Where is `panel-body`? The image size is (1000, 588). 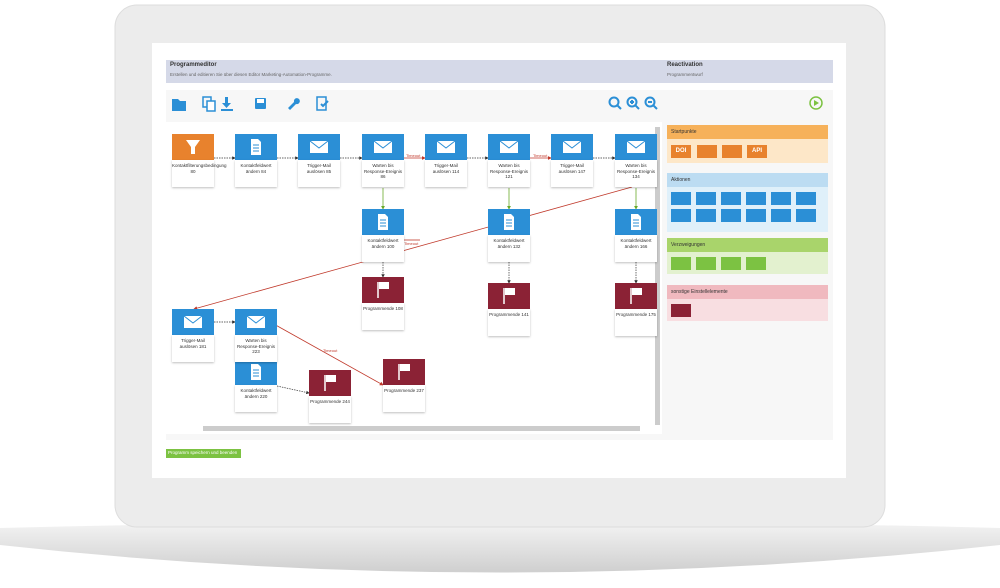 panel-body is located at coordinates (747, 310).